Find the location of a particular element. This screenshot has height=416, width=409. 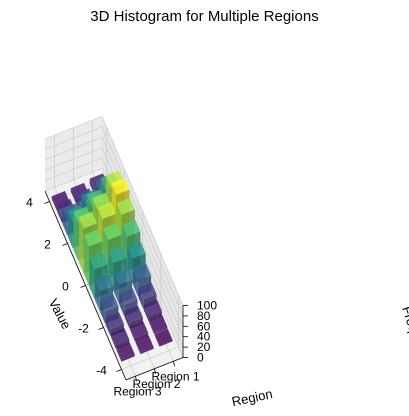

bars is located at coordinates (112, 266).